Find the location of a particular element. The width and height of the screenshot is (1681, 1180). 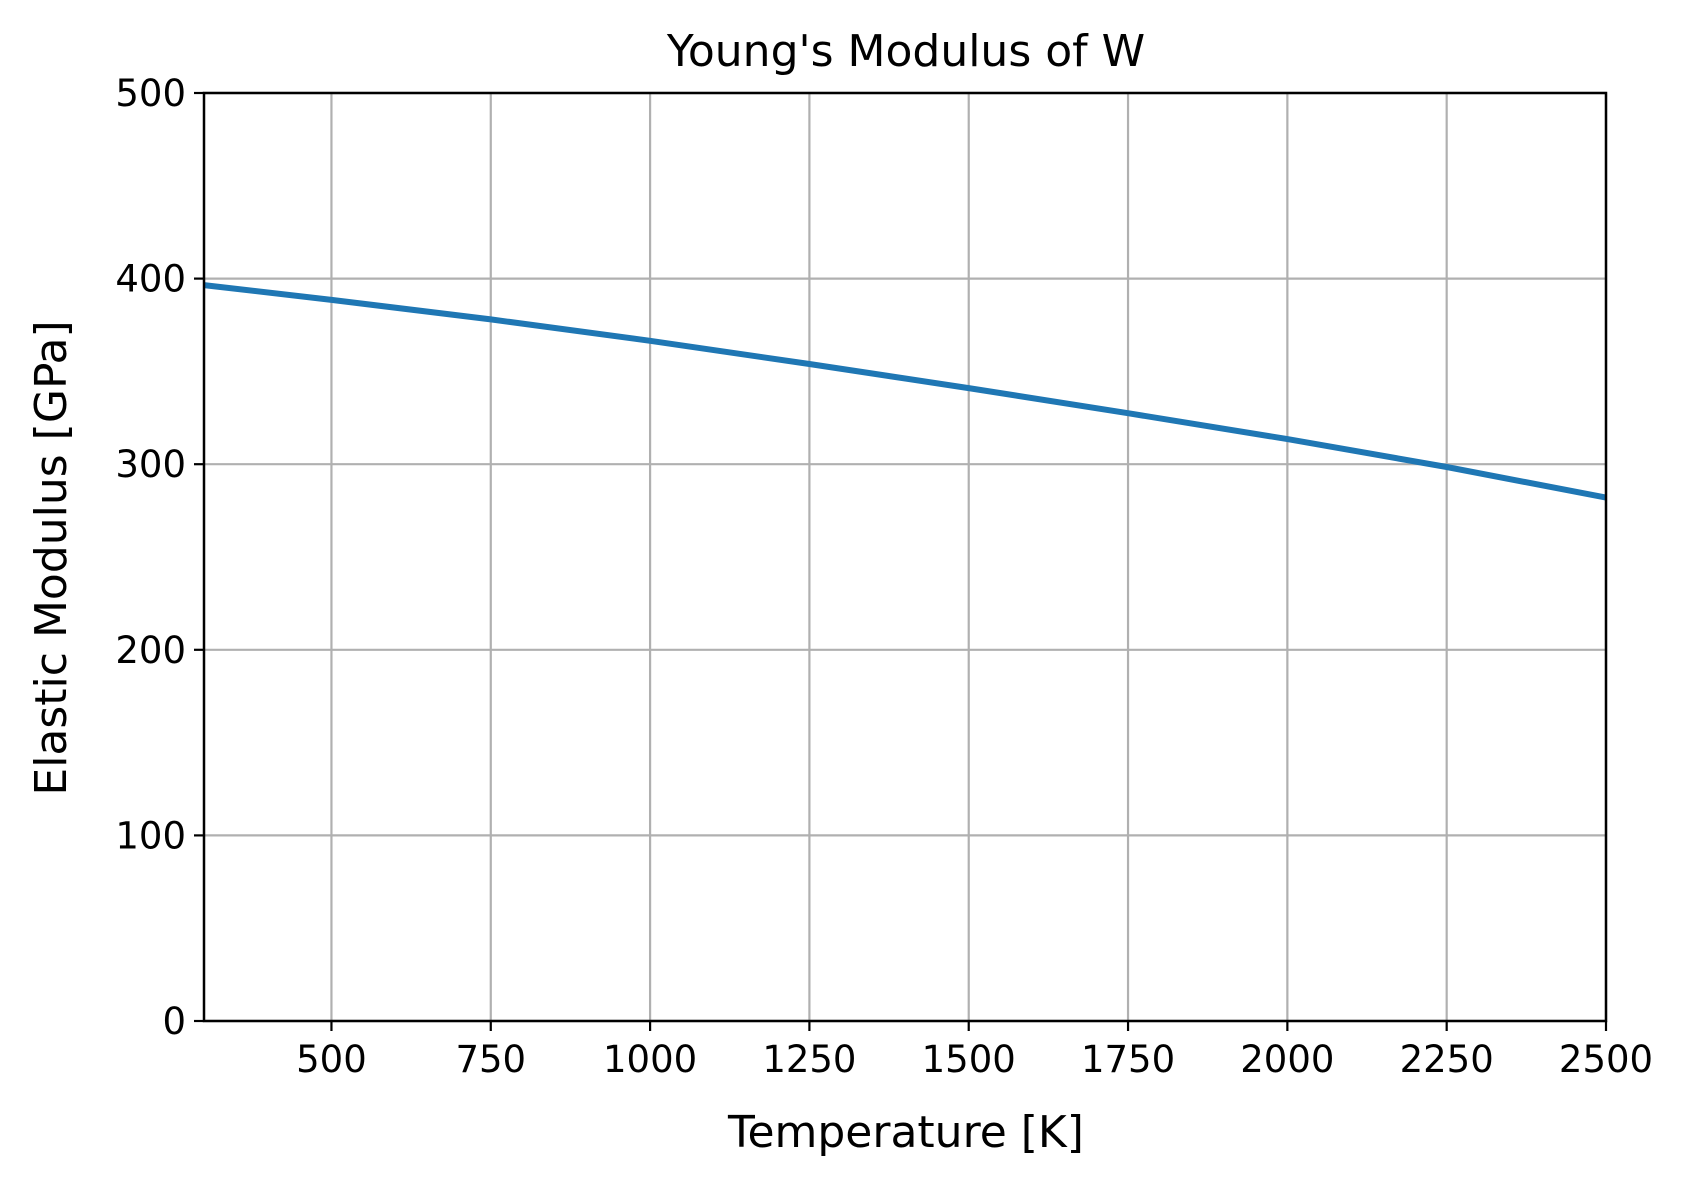

y-tick-label: 400 is located at coordinates (150, 279).